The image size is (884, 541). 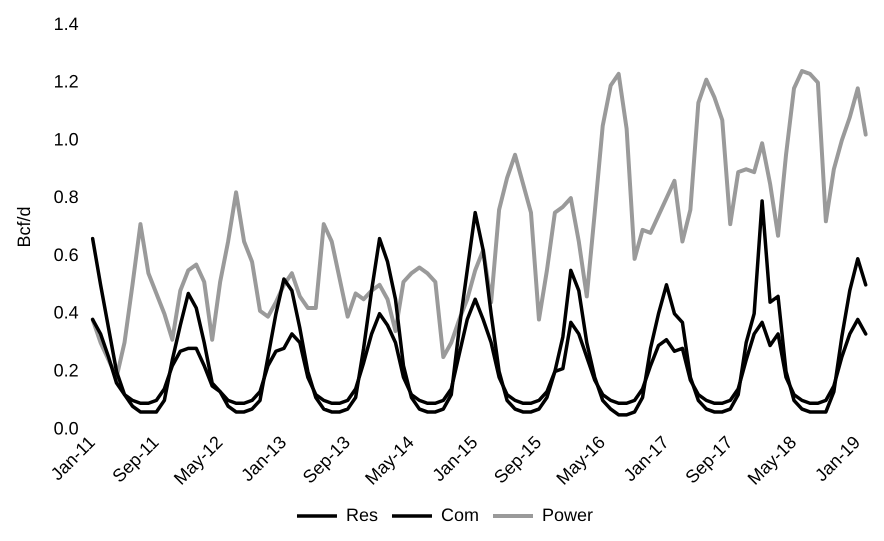 What do you see at coordinates (460, 514) in the screenshot?
I see `legend-label: Com` at bounding box center [460, 514].